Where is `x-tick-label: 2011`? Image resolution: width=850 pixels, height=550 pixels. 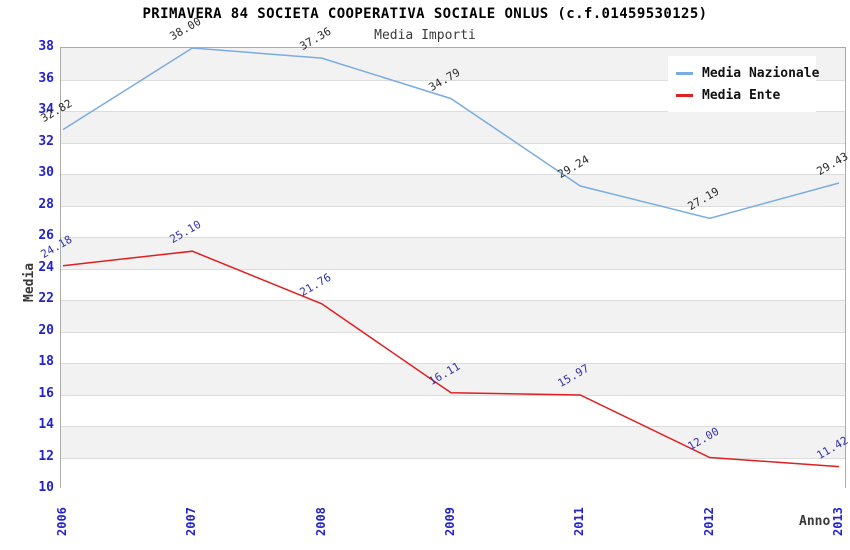 x-tick-label: 2011 is located at coordinates (579, 521).